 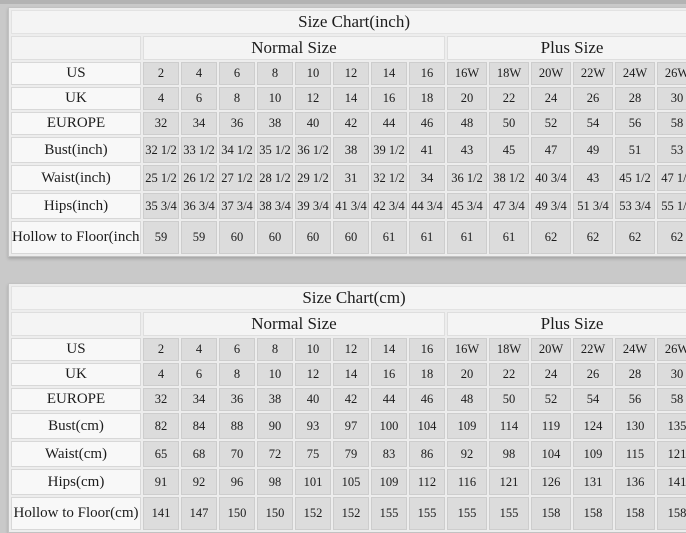 I want to click on size-cell: 83, so click(x=389, y=454).